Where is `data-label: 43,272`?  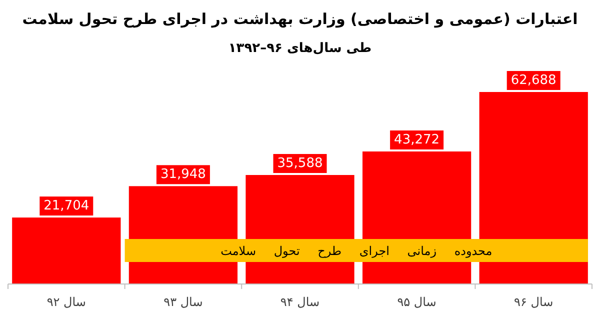
data-label: 43,272 is located at coordinates (417, 140).